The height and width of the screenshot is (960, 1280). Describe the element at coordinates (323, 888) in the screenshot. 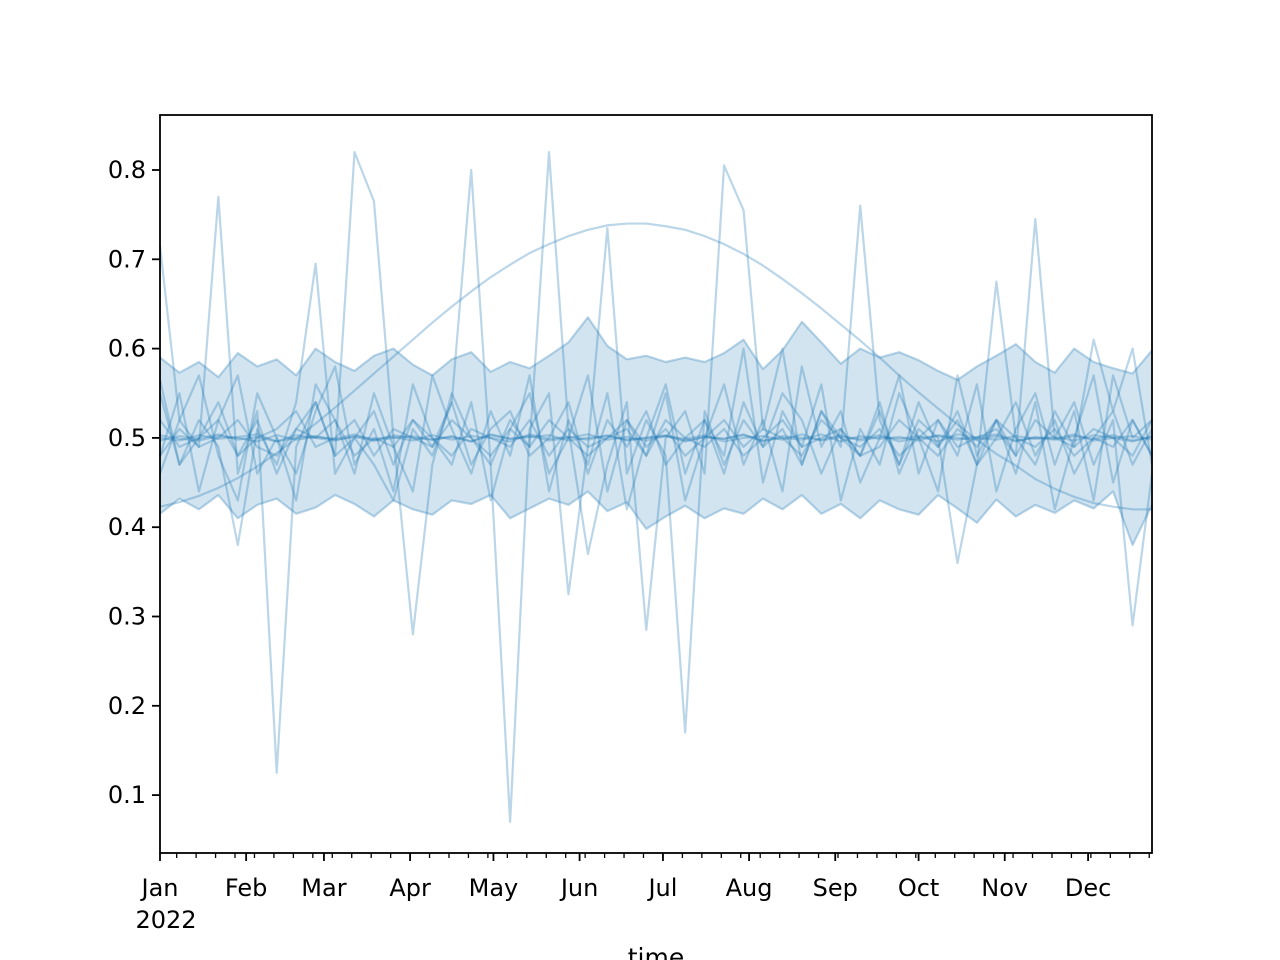

I see `x-tick-label: Mar` at that location.